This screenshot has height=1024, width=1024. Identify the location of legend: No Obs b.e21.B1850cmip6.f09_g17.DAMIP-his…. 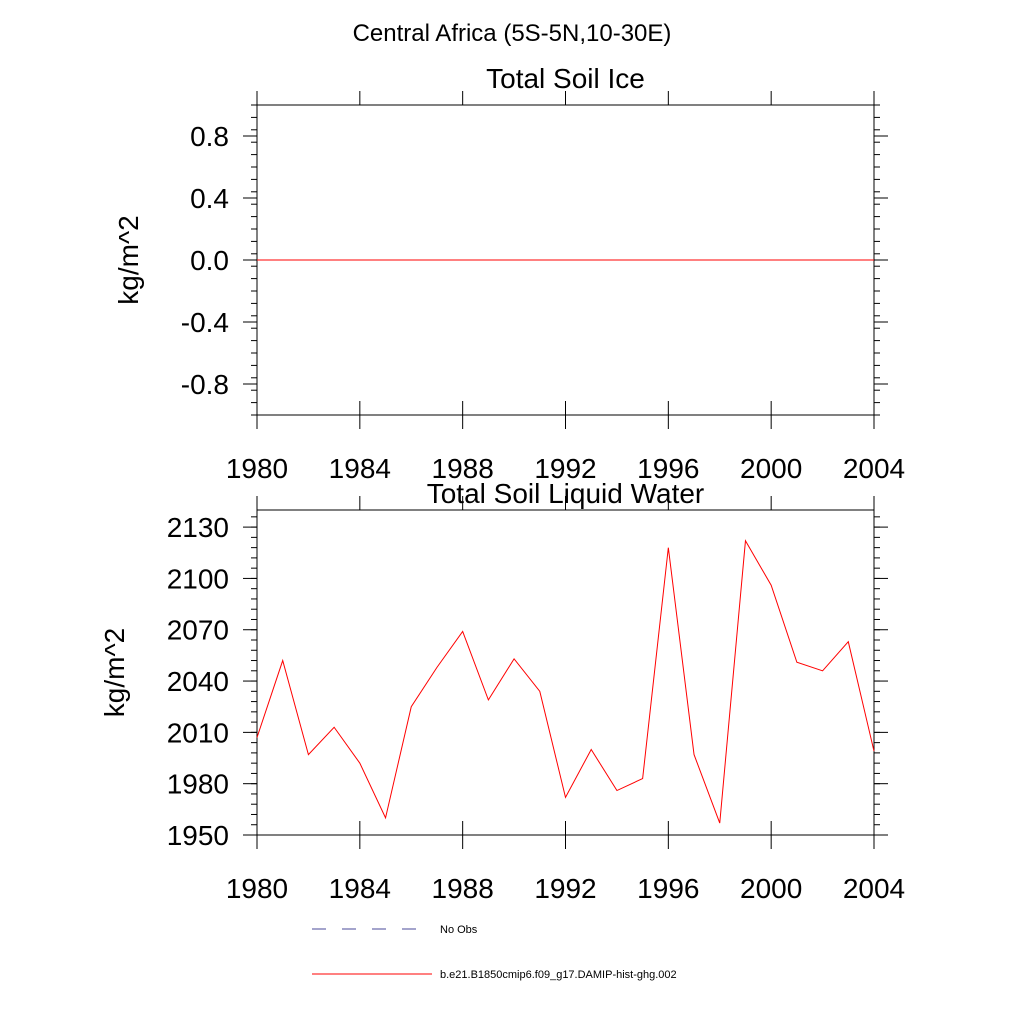
(494, 952).